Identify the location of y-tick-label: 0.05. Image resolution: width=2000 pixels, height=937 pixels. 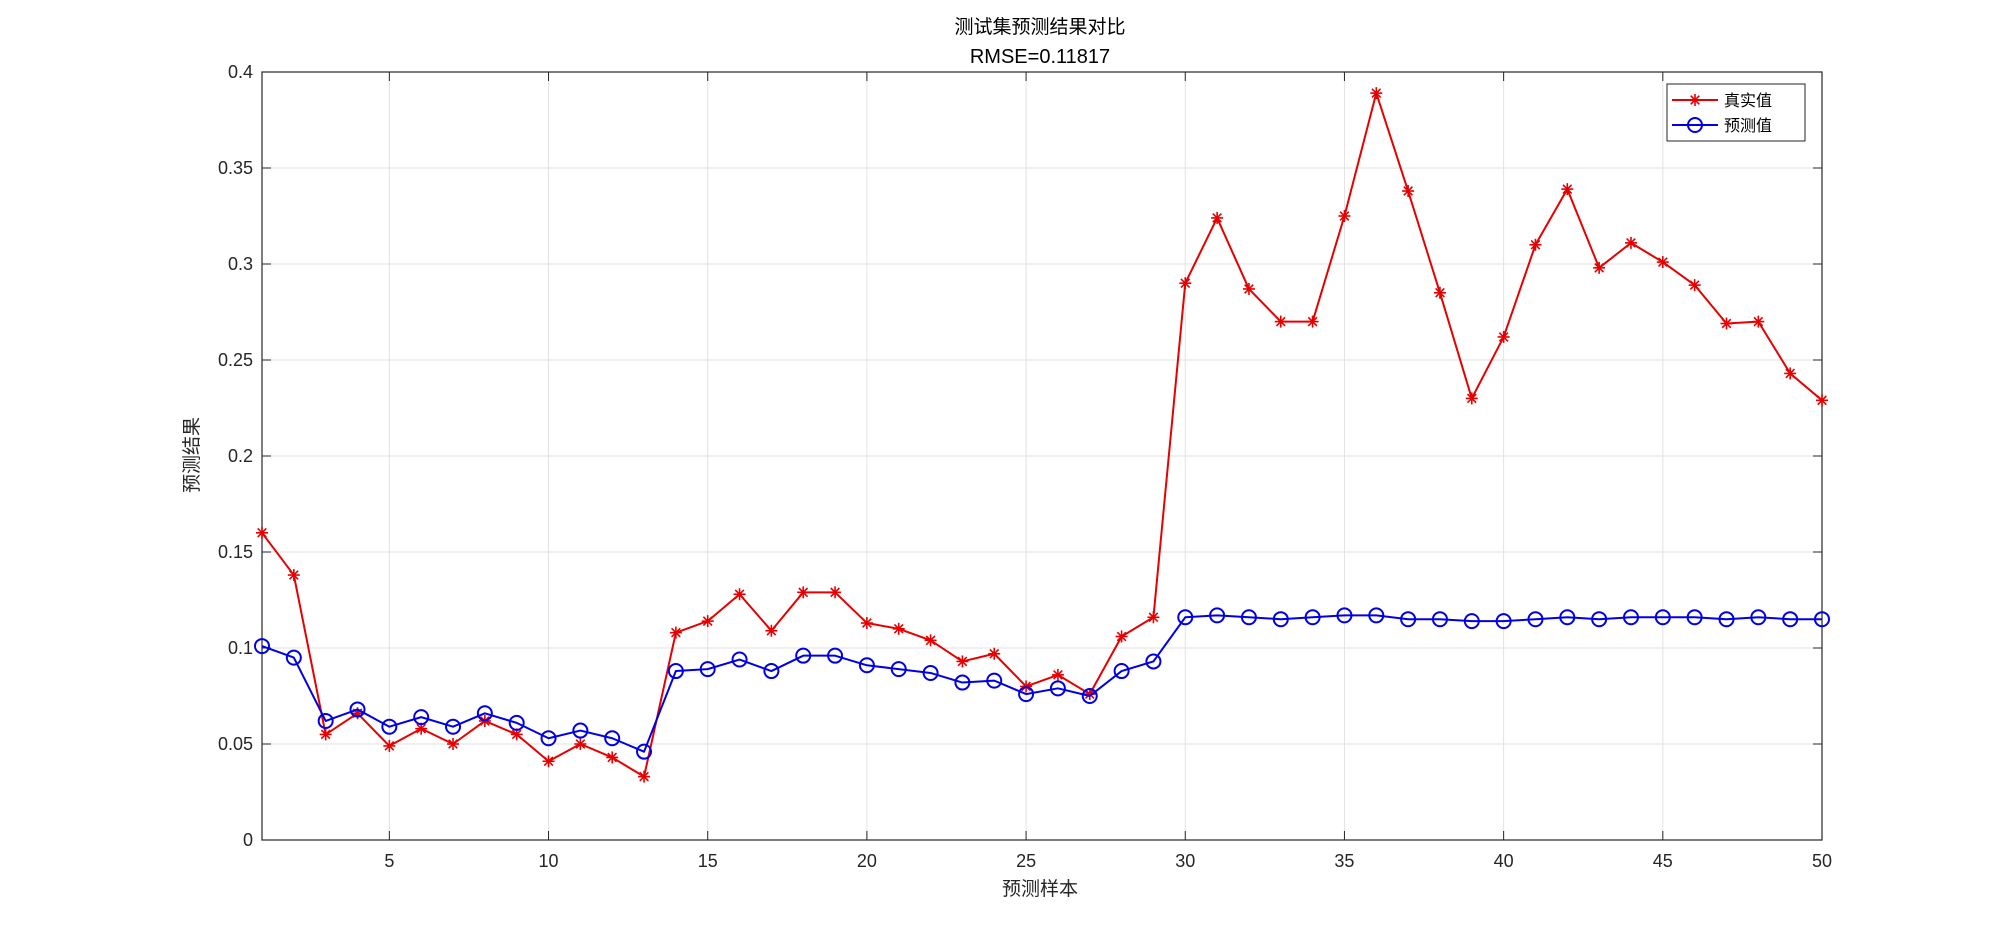
(235, 744).